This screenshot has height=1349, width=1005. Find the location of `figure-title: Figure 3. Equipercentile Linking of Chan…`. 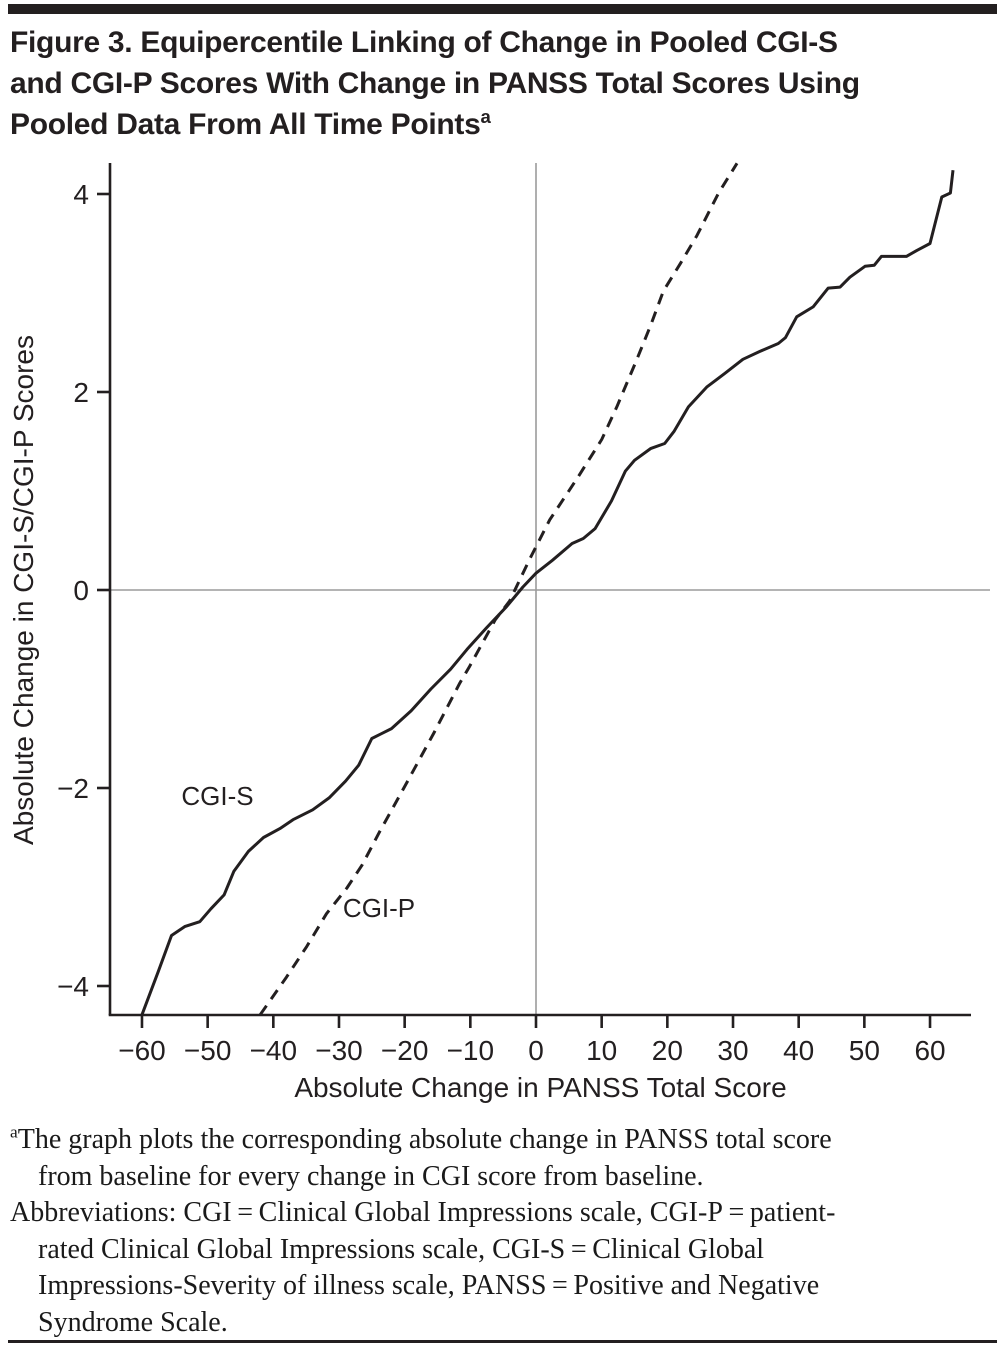

figure-title: Figure 3. Equipercentile Linking of Chan… is located at coordinates (503, 83).